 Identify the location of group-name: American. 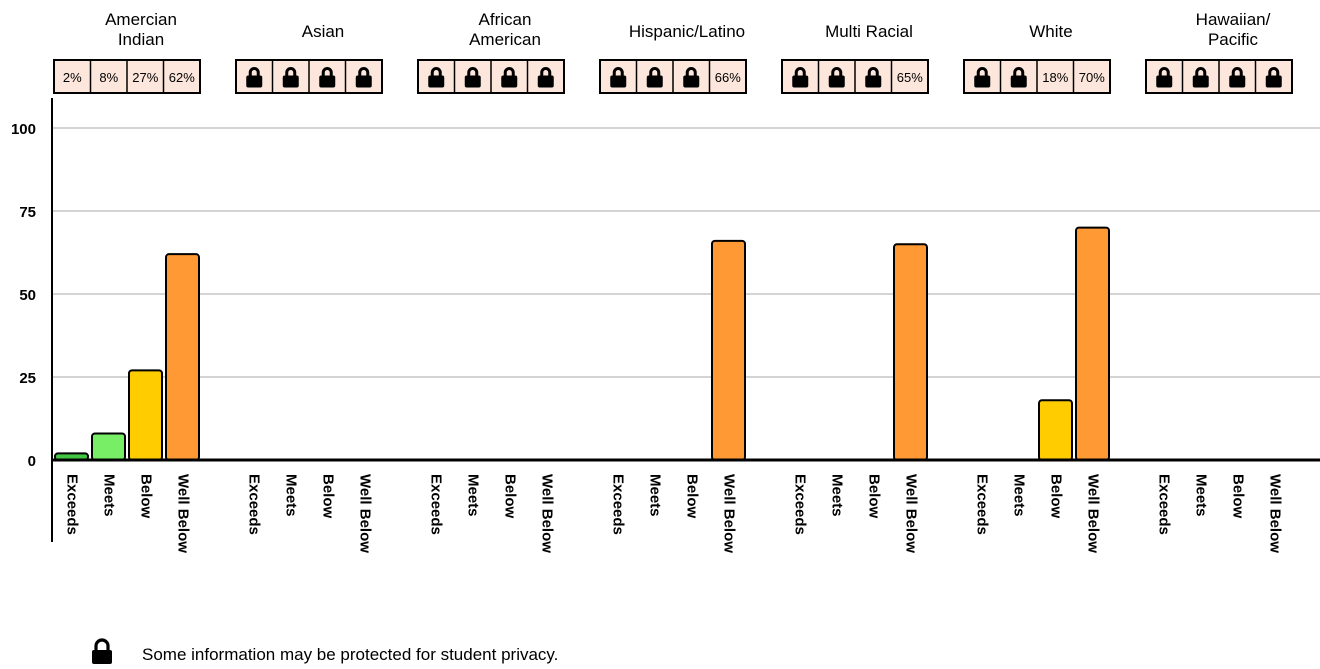
(505, 39).